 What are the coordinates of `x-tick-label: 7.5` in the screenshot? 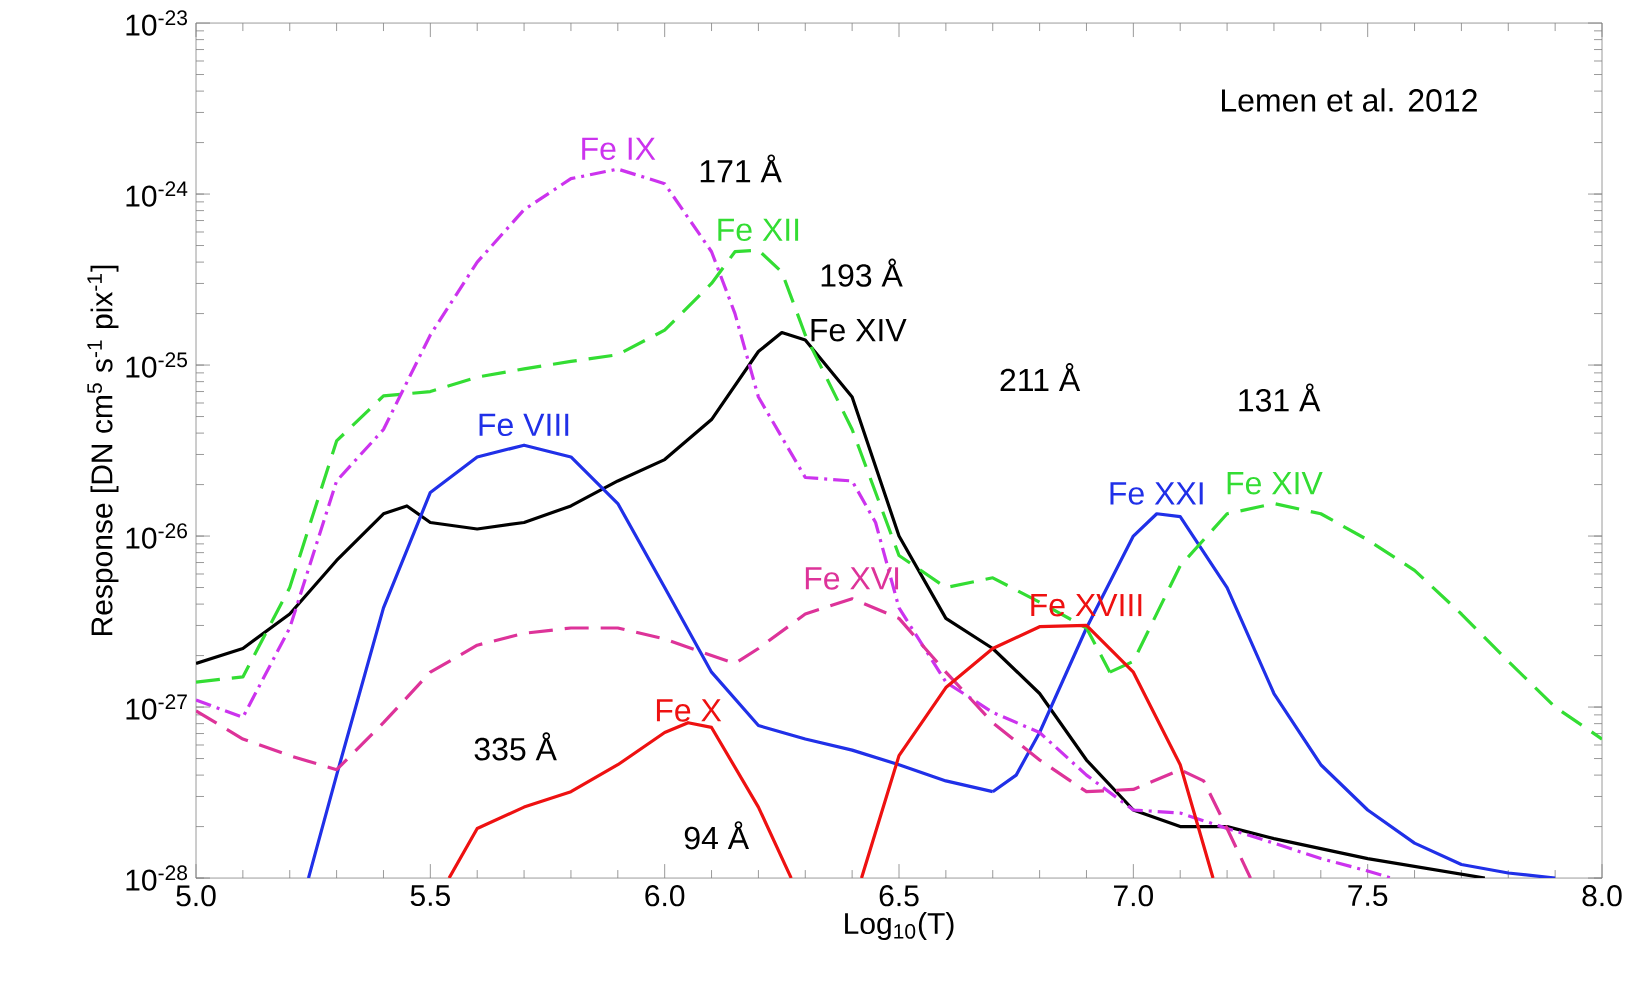 It's located at (1368, 896).